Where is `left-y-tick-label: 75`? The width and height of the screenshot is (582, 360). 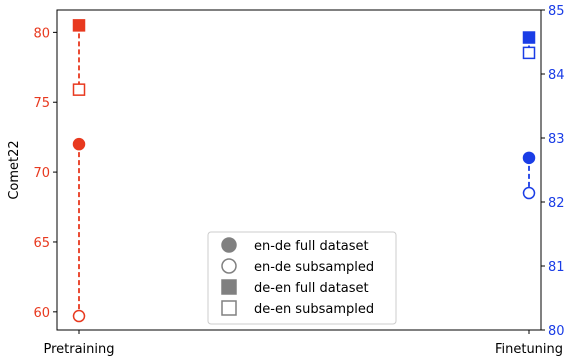
left-y-tick-label: 75 is located at coordinates (41, 103).